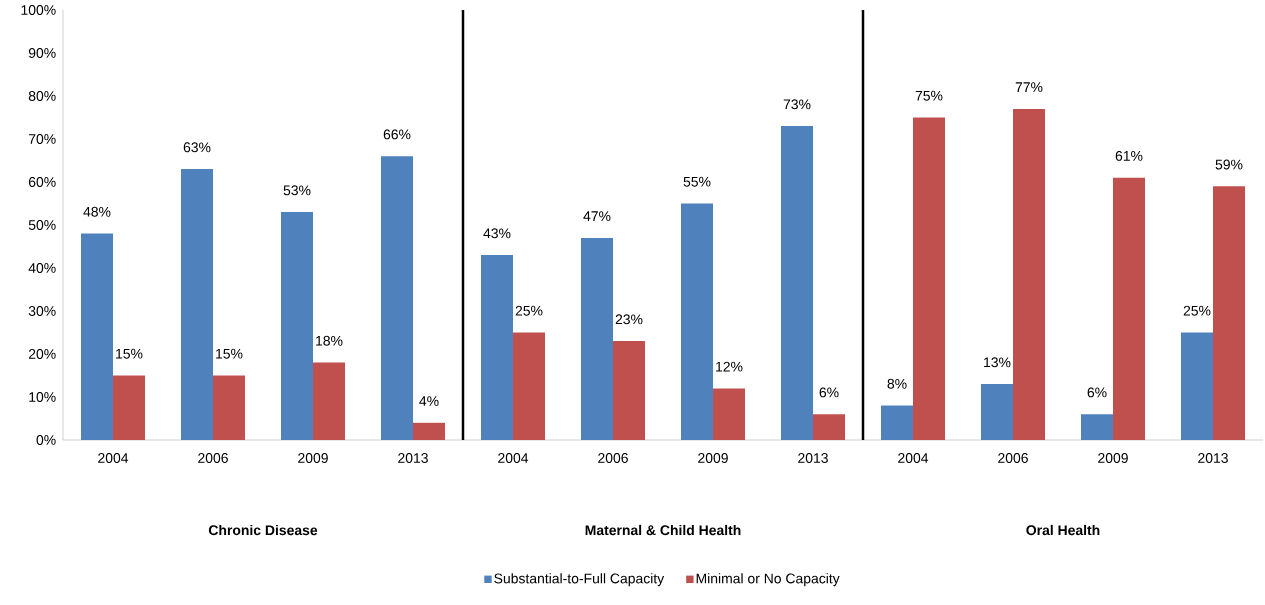  Describe the element at coordinates (42, 182) in the screenshot. I see `y-tick-label: 60%` at that location.